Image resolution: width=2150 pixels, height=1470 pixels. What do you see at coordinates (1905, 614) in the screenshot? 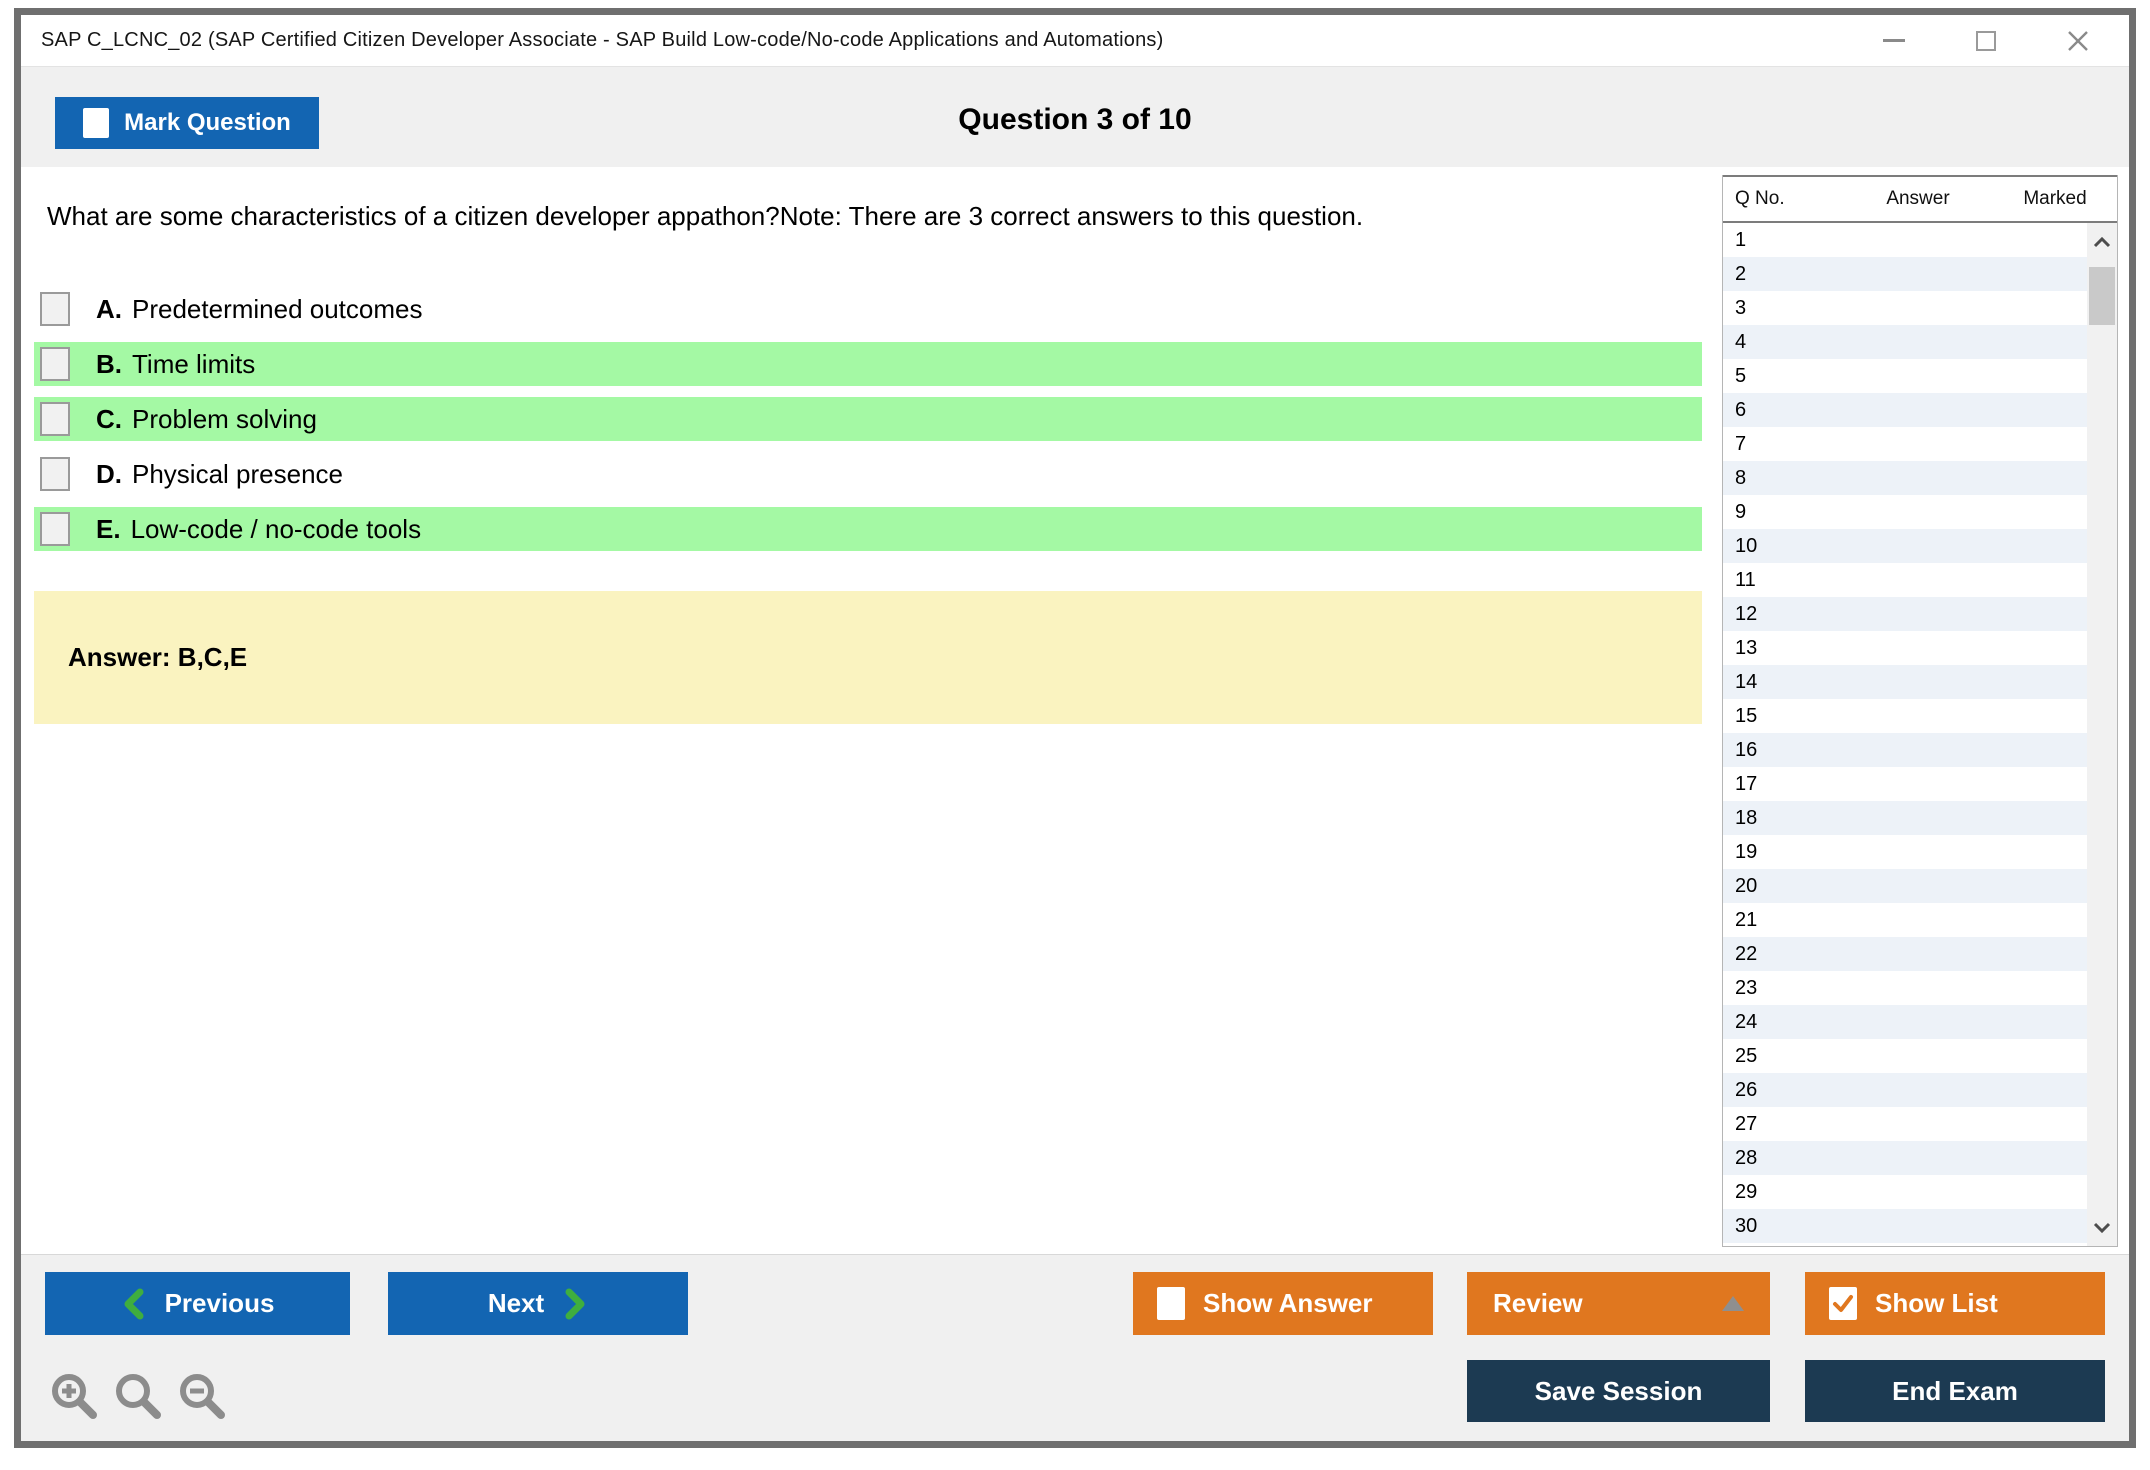
I see `question-list-row: 12` at bounding box center [1905, 614].